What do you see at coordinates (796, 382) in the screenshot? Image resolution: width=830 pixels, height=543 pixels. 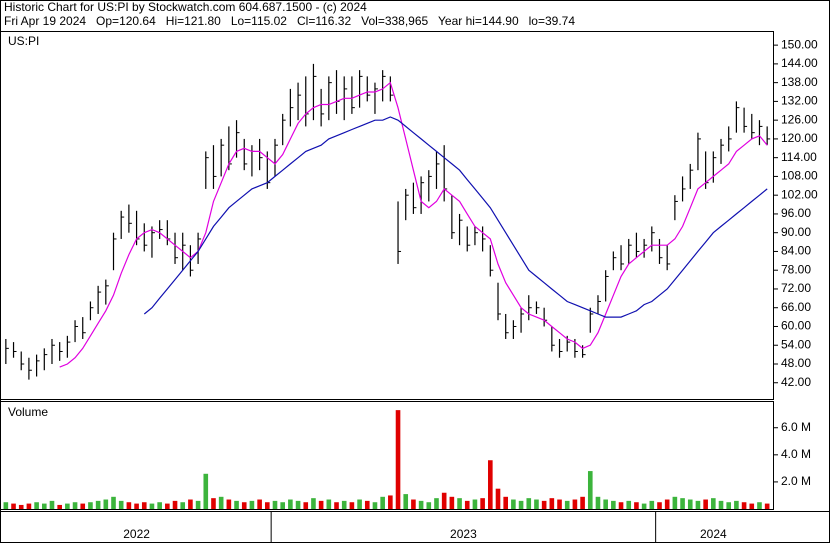 I see `y-tick-label: 42.00` at bounding box center [796, 382].